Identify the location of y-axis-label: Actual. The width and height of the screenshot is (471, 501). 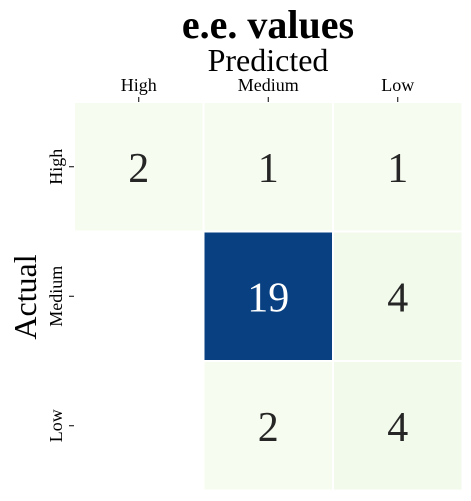
(25, 296).